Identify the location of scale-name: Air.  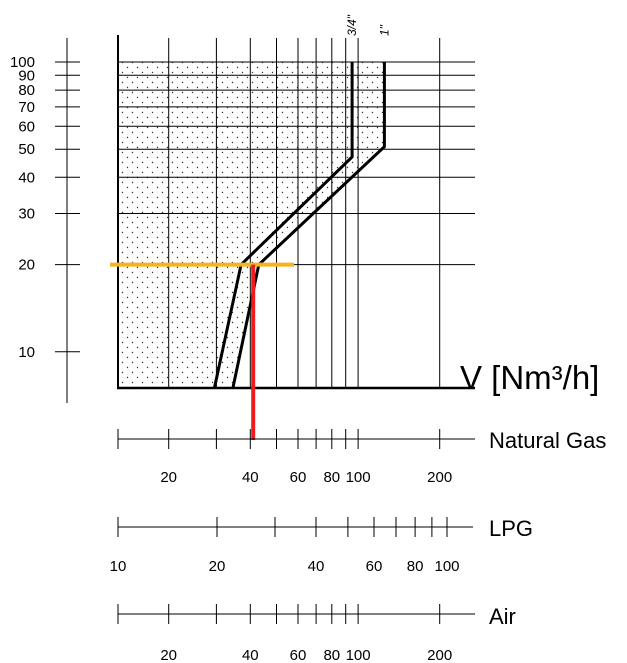
(502, 616).